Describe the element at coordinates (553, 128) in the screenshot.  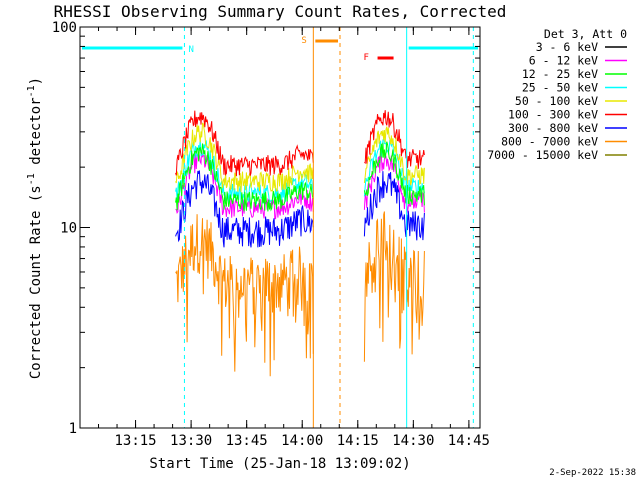
I see `legend-label: 300 - 800 keV` at that location.